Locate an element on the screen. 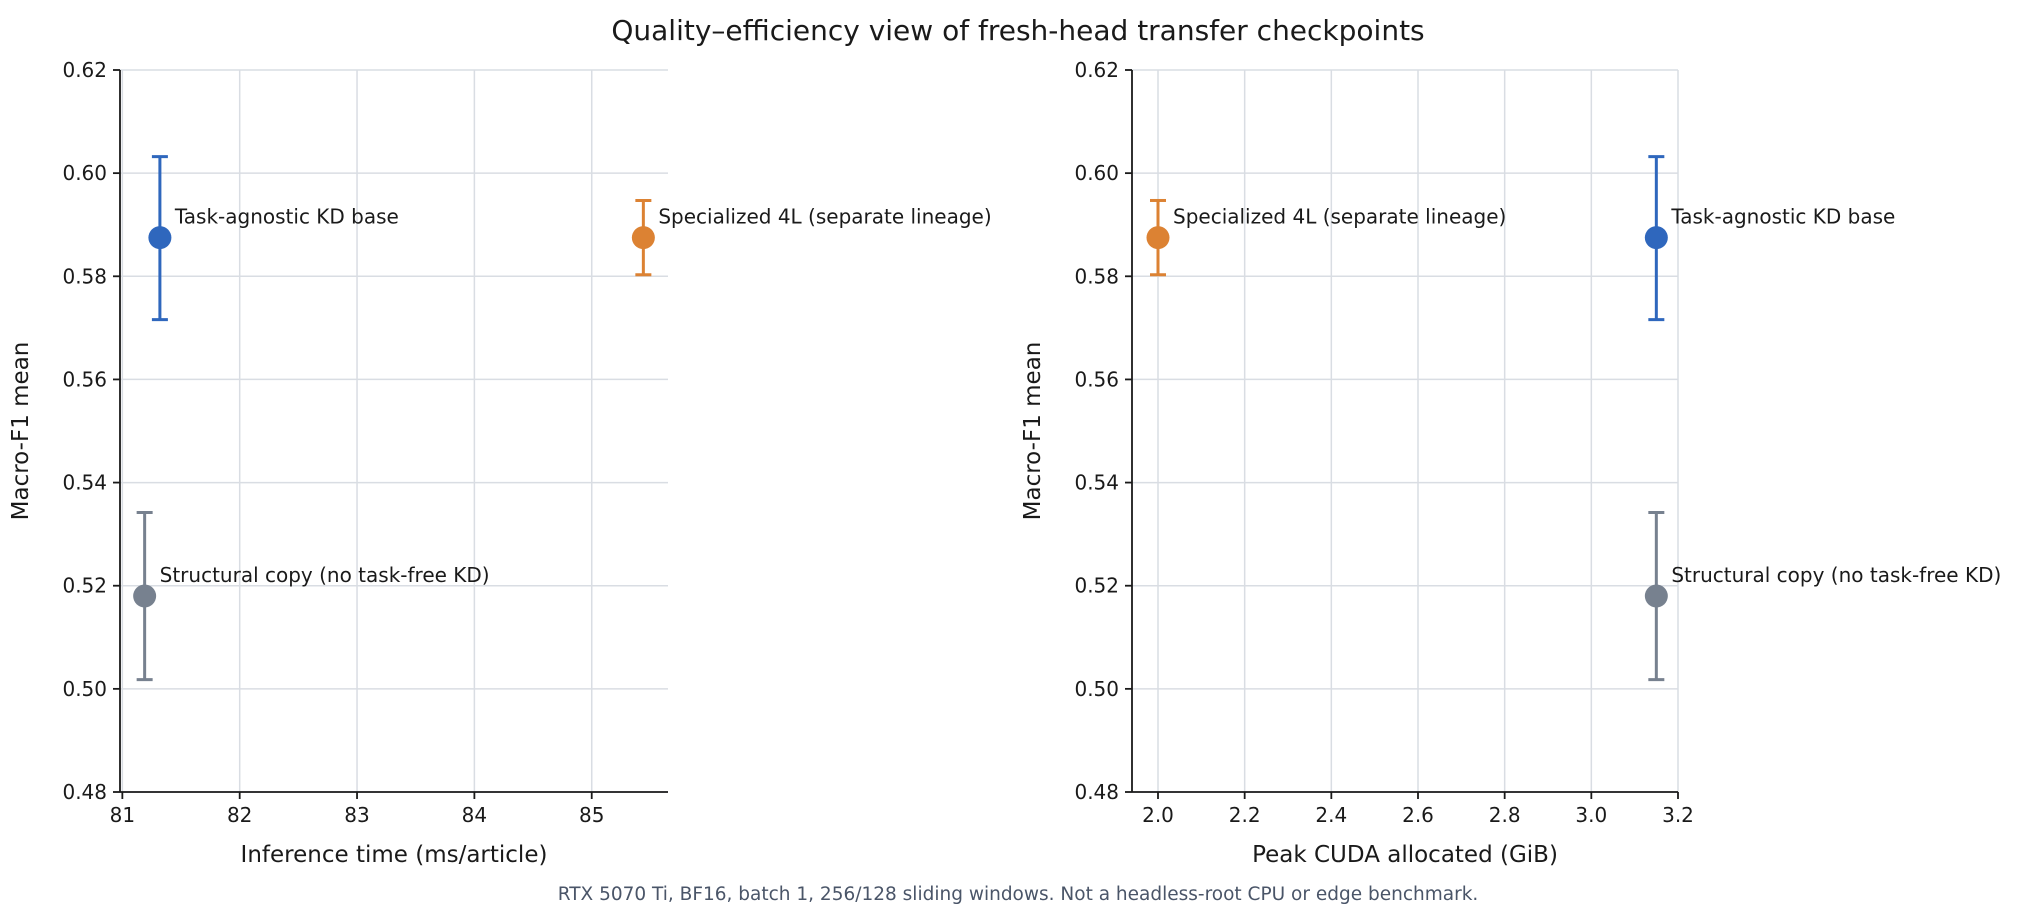 The image size is (2037, 922). x-tick-label: 2.6 is located at coordinates (1418, 815).